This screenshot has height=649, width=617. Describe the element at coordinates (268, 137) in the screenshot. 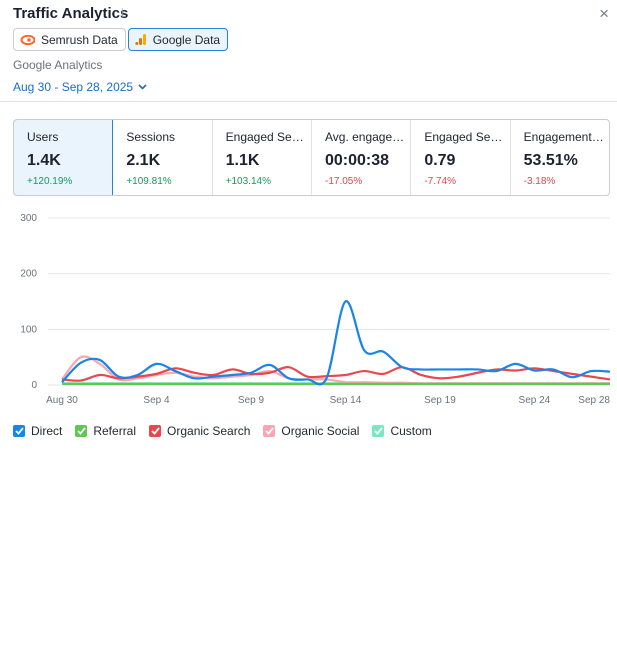

I see `metric-label: Engaged Sessions` at that location.